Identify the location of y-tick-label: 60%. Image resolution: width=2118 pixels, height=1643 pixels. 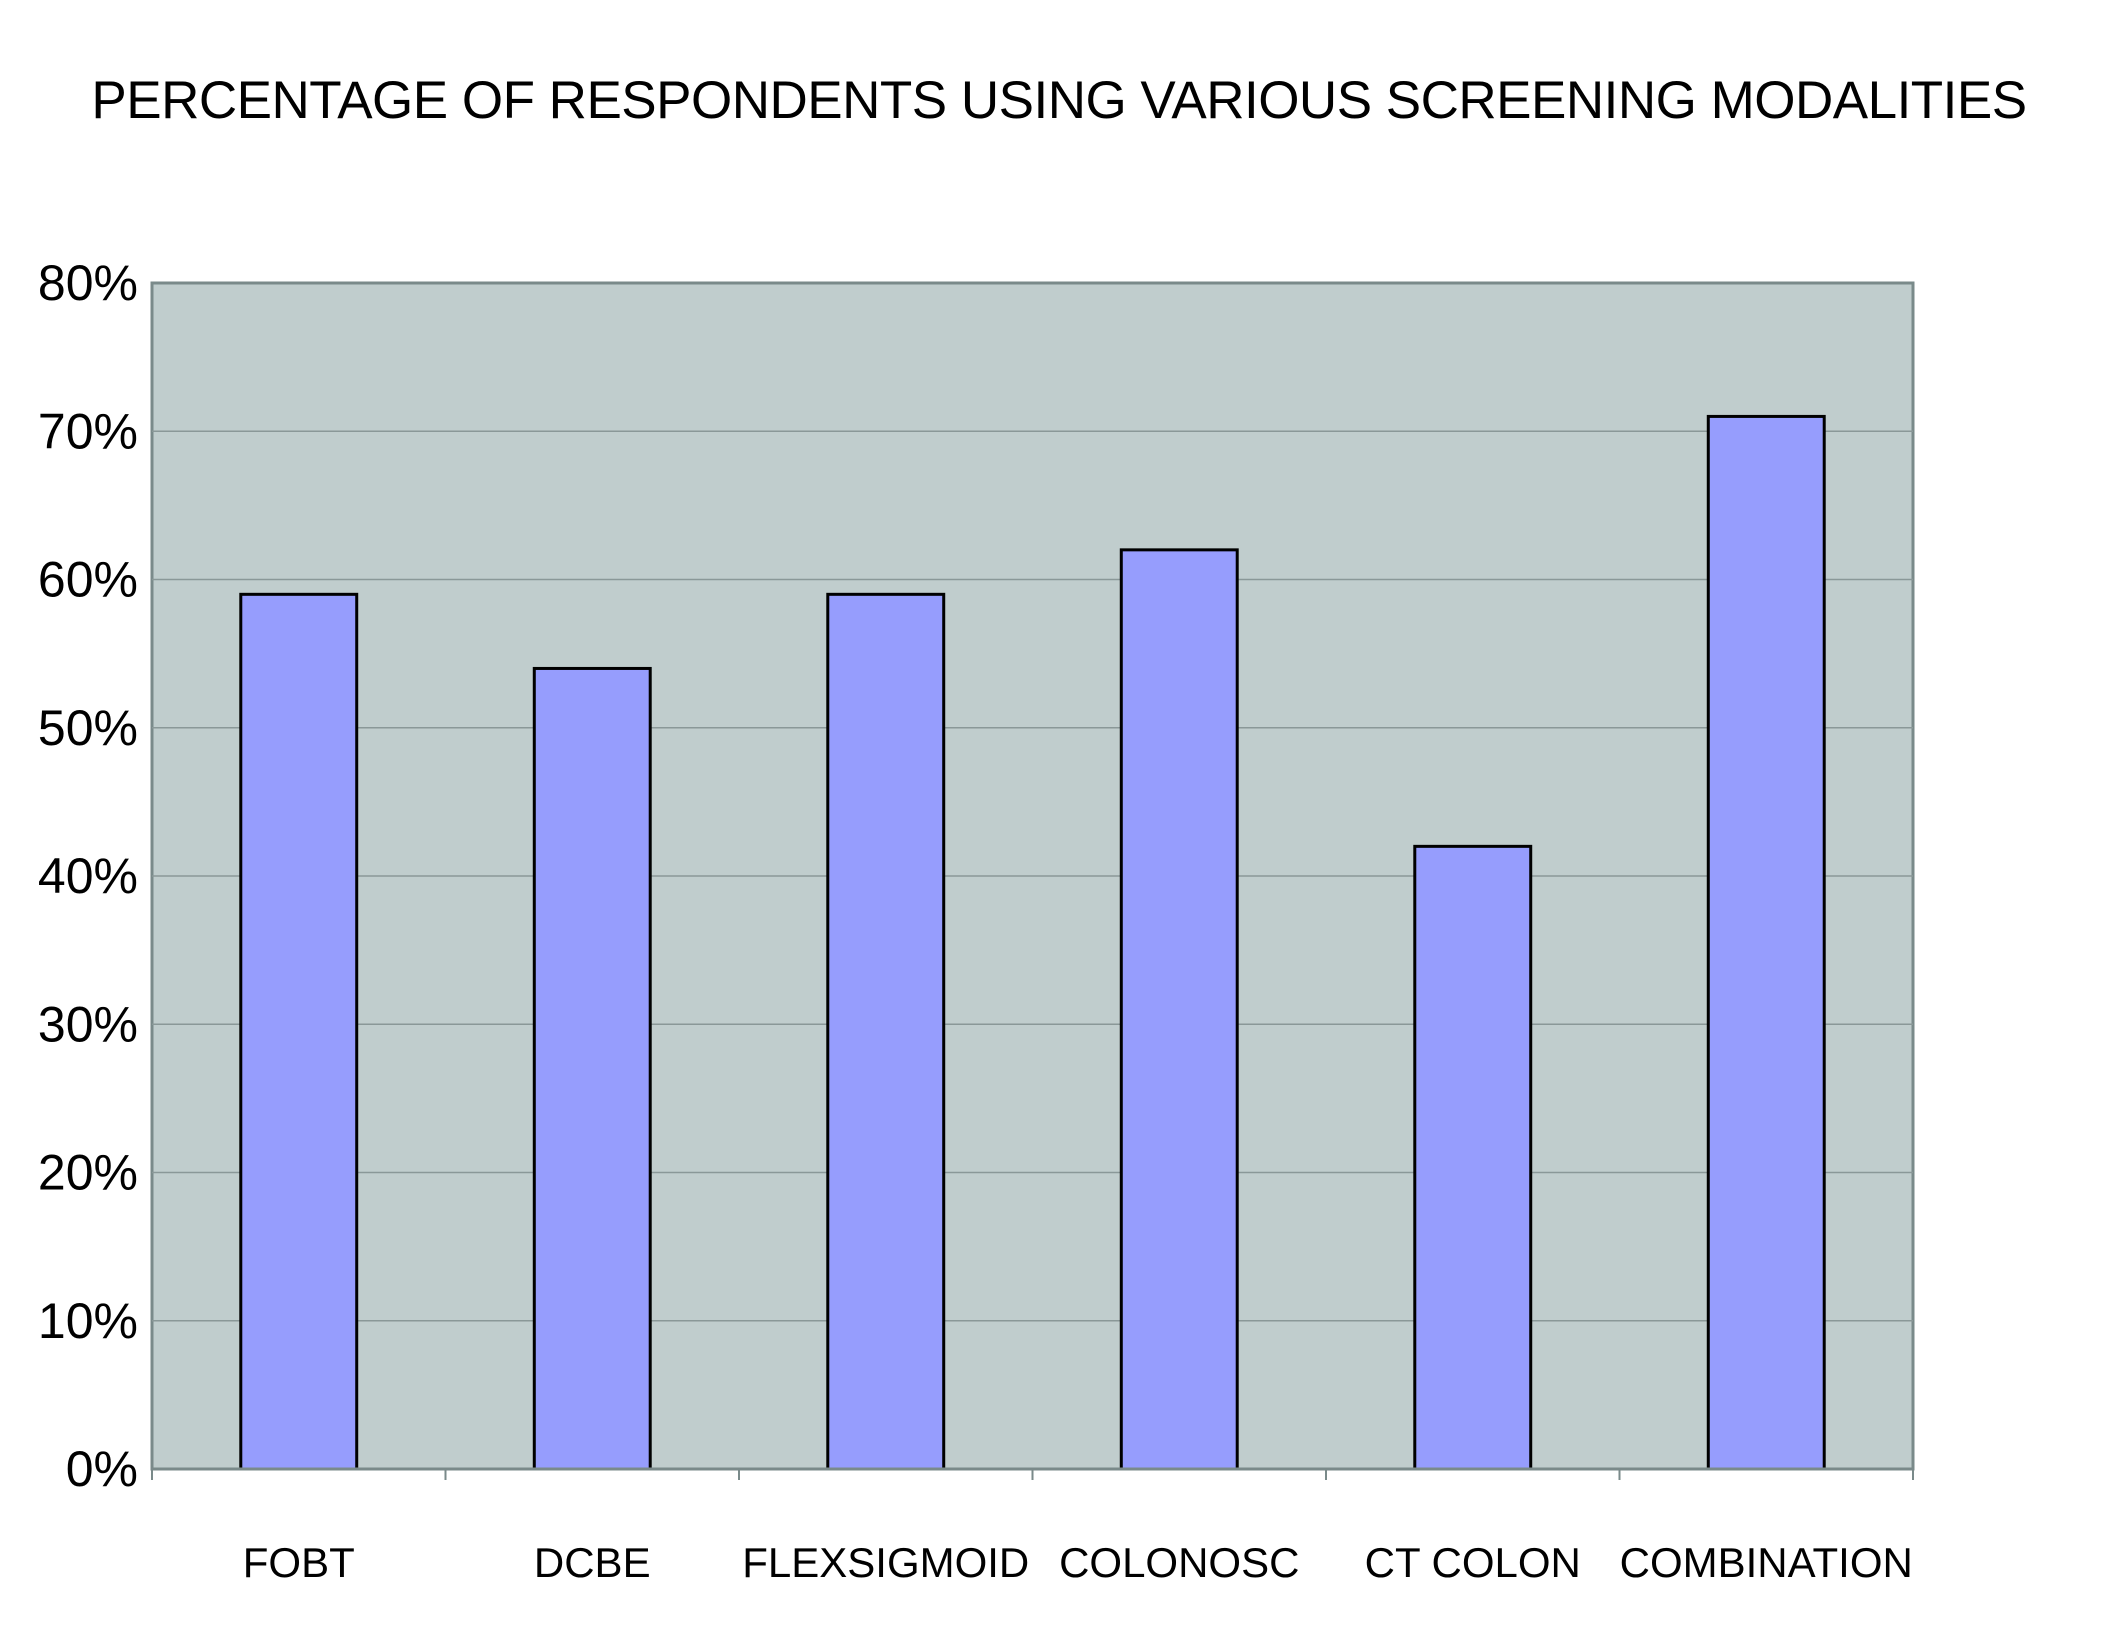
(88, 580).